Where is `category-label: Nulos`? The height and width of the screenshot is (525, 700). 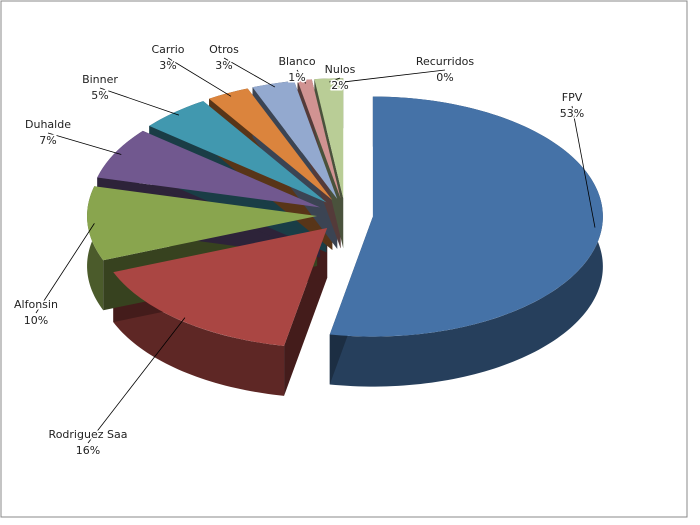 category-label: Nulos is located at coordinates (340, 69).